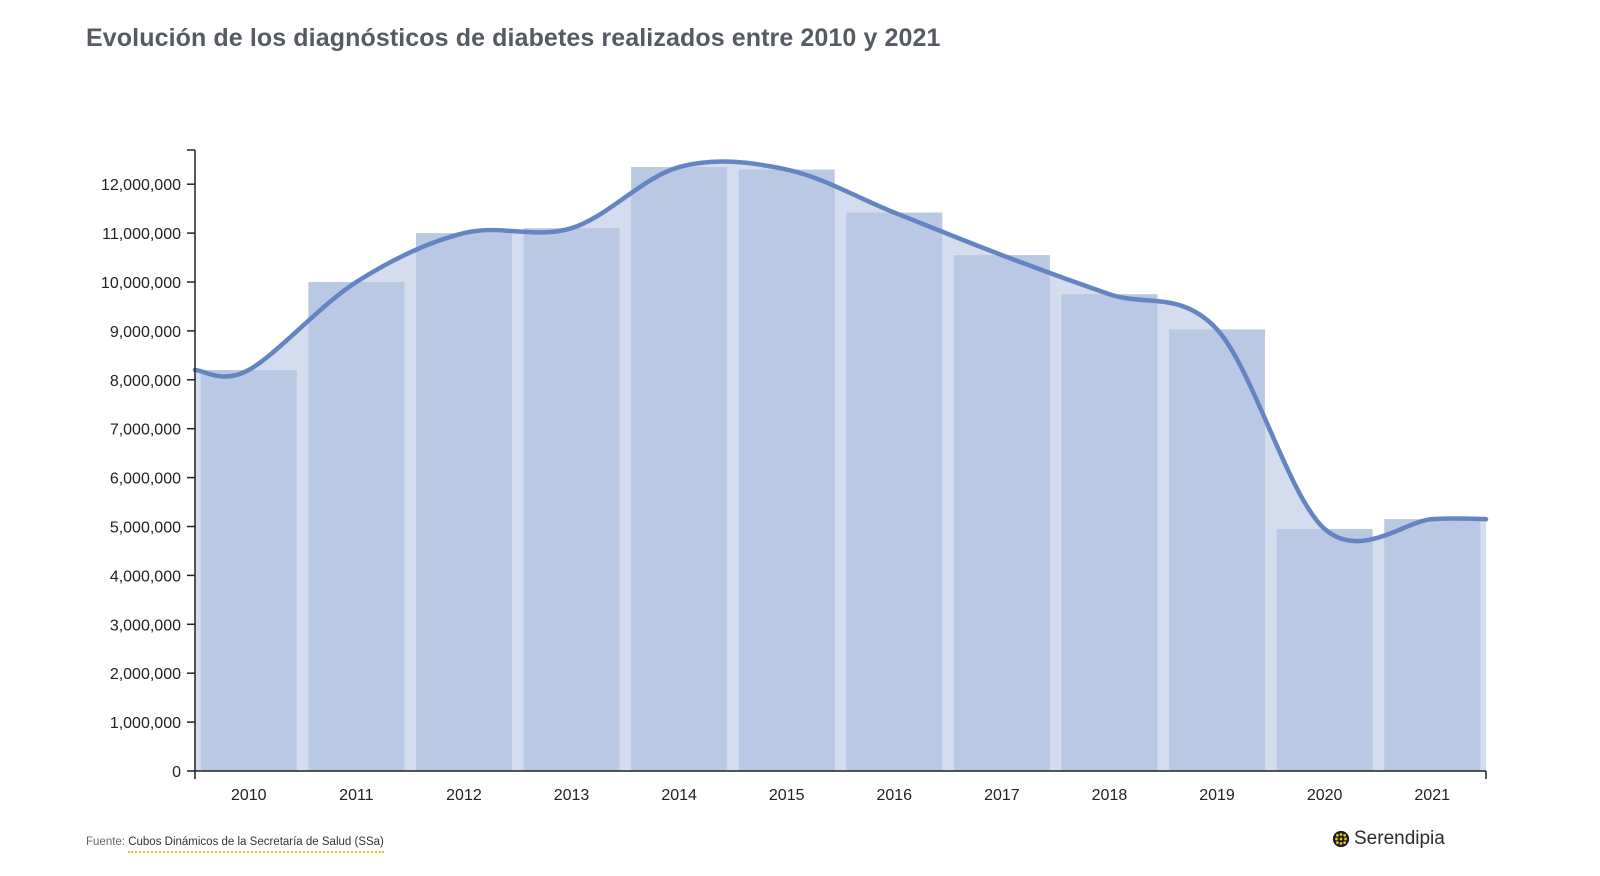  Describe the element at coordinates (786, 470) in the screenshot. I see `bar-2015` at that location.